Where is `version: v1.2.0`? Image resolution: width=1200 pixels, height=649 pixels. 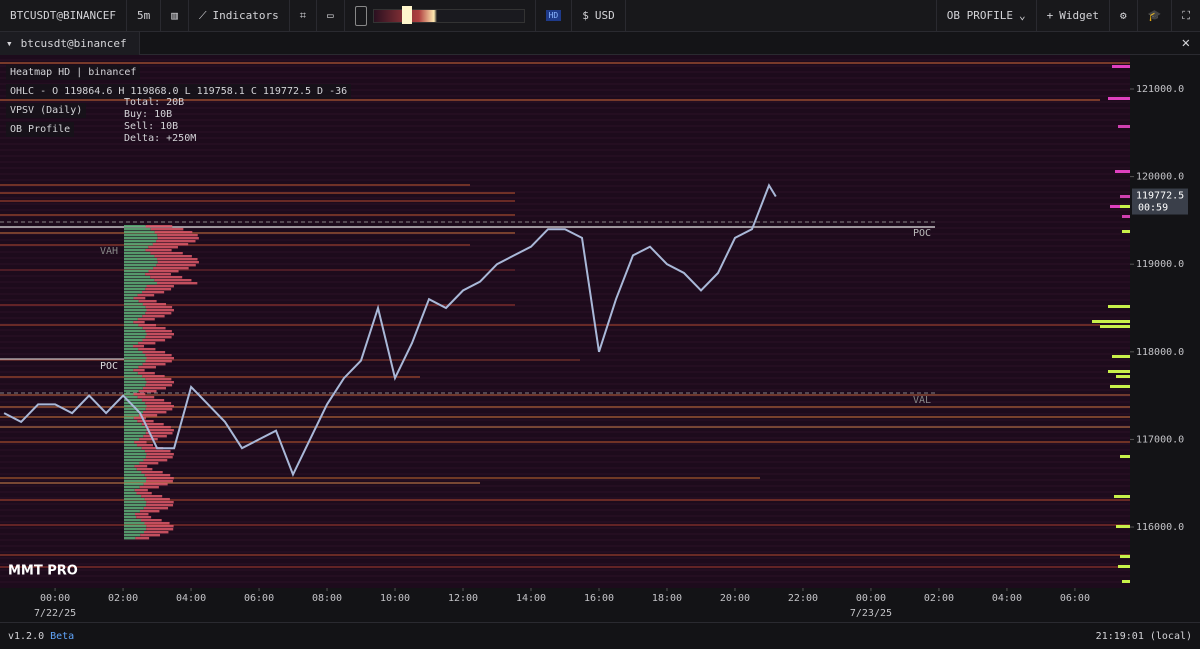
version: v1.2.0 is located at coordinates (26, 636).